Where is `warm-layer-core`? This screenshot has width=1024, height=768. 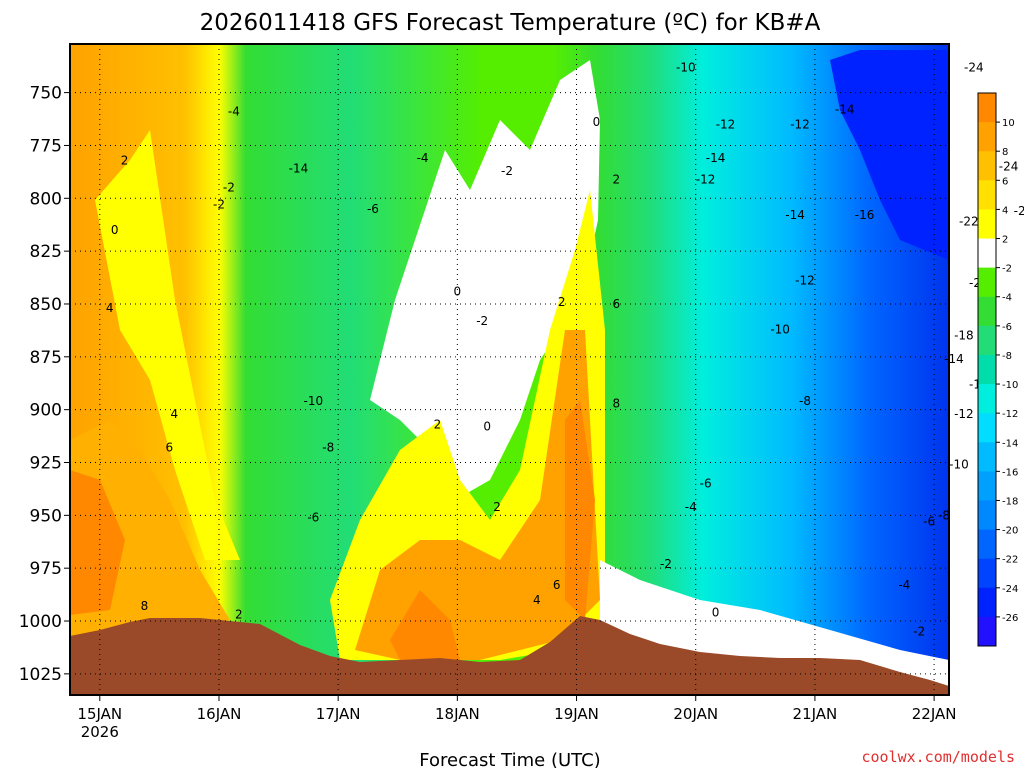 warm-layer-core is located at coordinates (97, 542).